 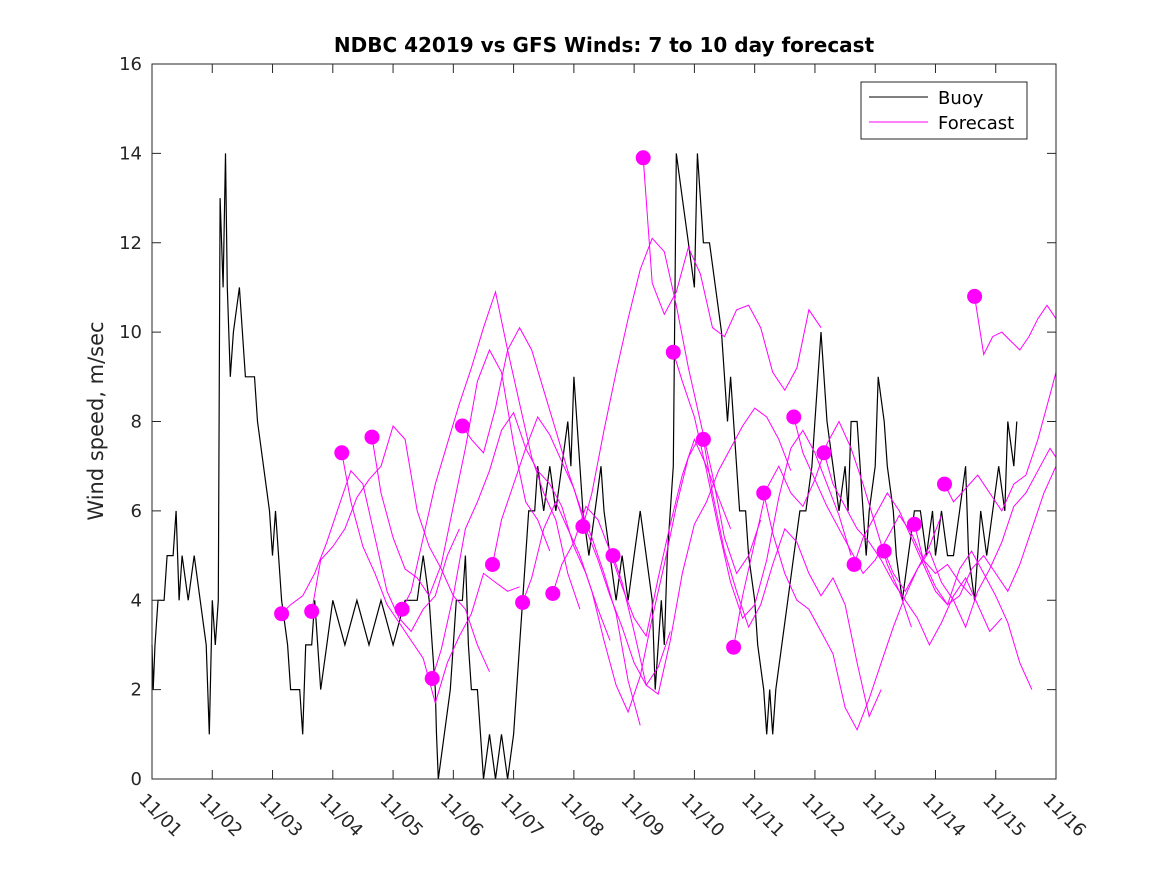 What do you see at coordinates (136, 422) in the screenshot?
I see `y-tick-label: 8` at bounding box center [136, 422].